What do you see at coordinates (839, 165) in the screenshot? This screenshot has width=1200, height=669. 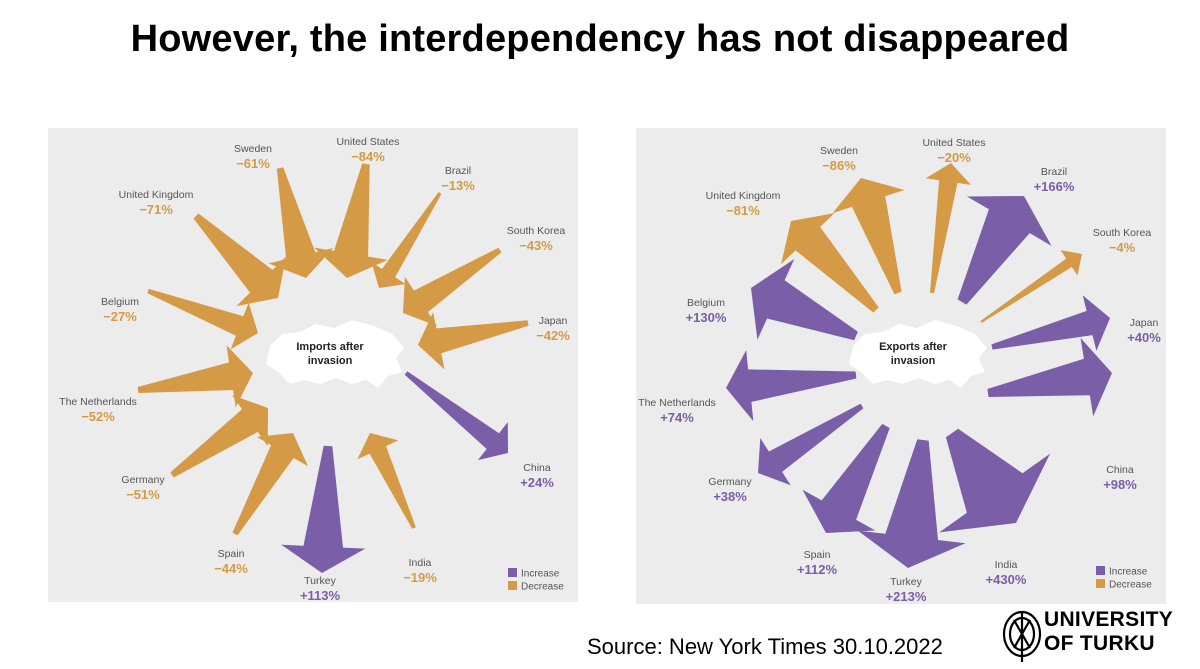 I see `value-label-sweden: −86%` at bounding box center [839, 165].